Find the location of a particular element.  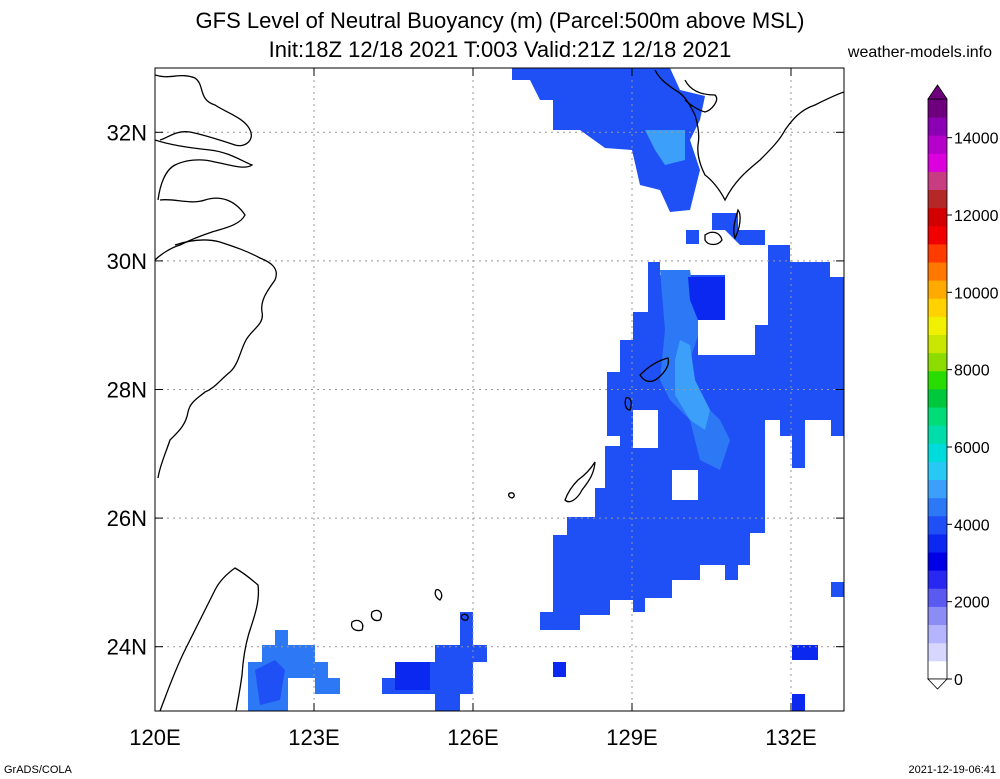

coast-iriomote is located at coordinates (357, 625).